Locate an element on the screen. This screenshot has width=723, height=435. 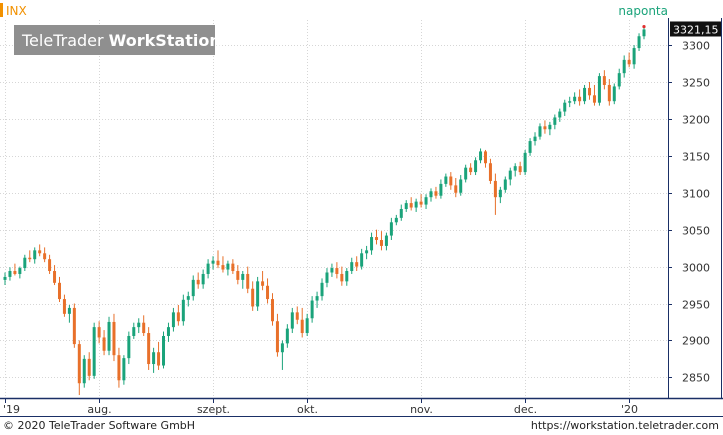
website-link: https://workstation.teletrader.com is located at coordinates (624, 425).